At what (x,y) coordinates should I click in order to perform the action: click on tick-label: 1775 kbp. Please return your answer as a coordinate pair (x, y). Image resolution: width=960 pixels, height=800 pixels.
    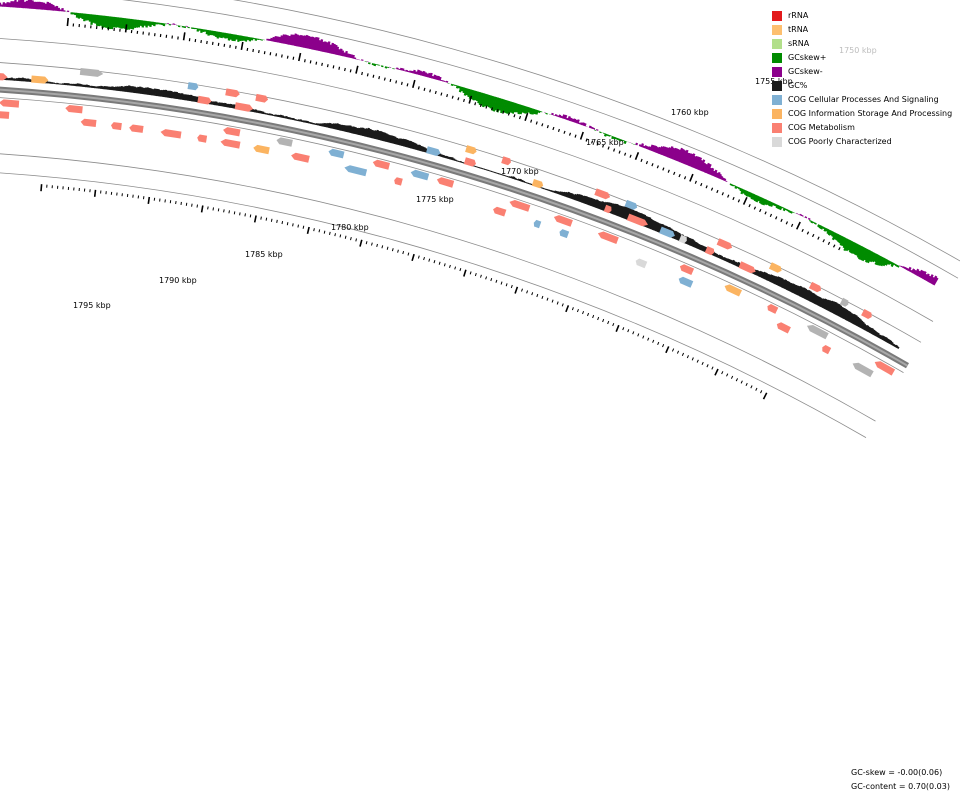
    Looking at the image, I should click on (435, 199).